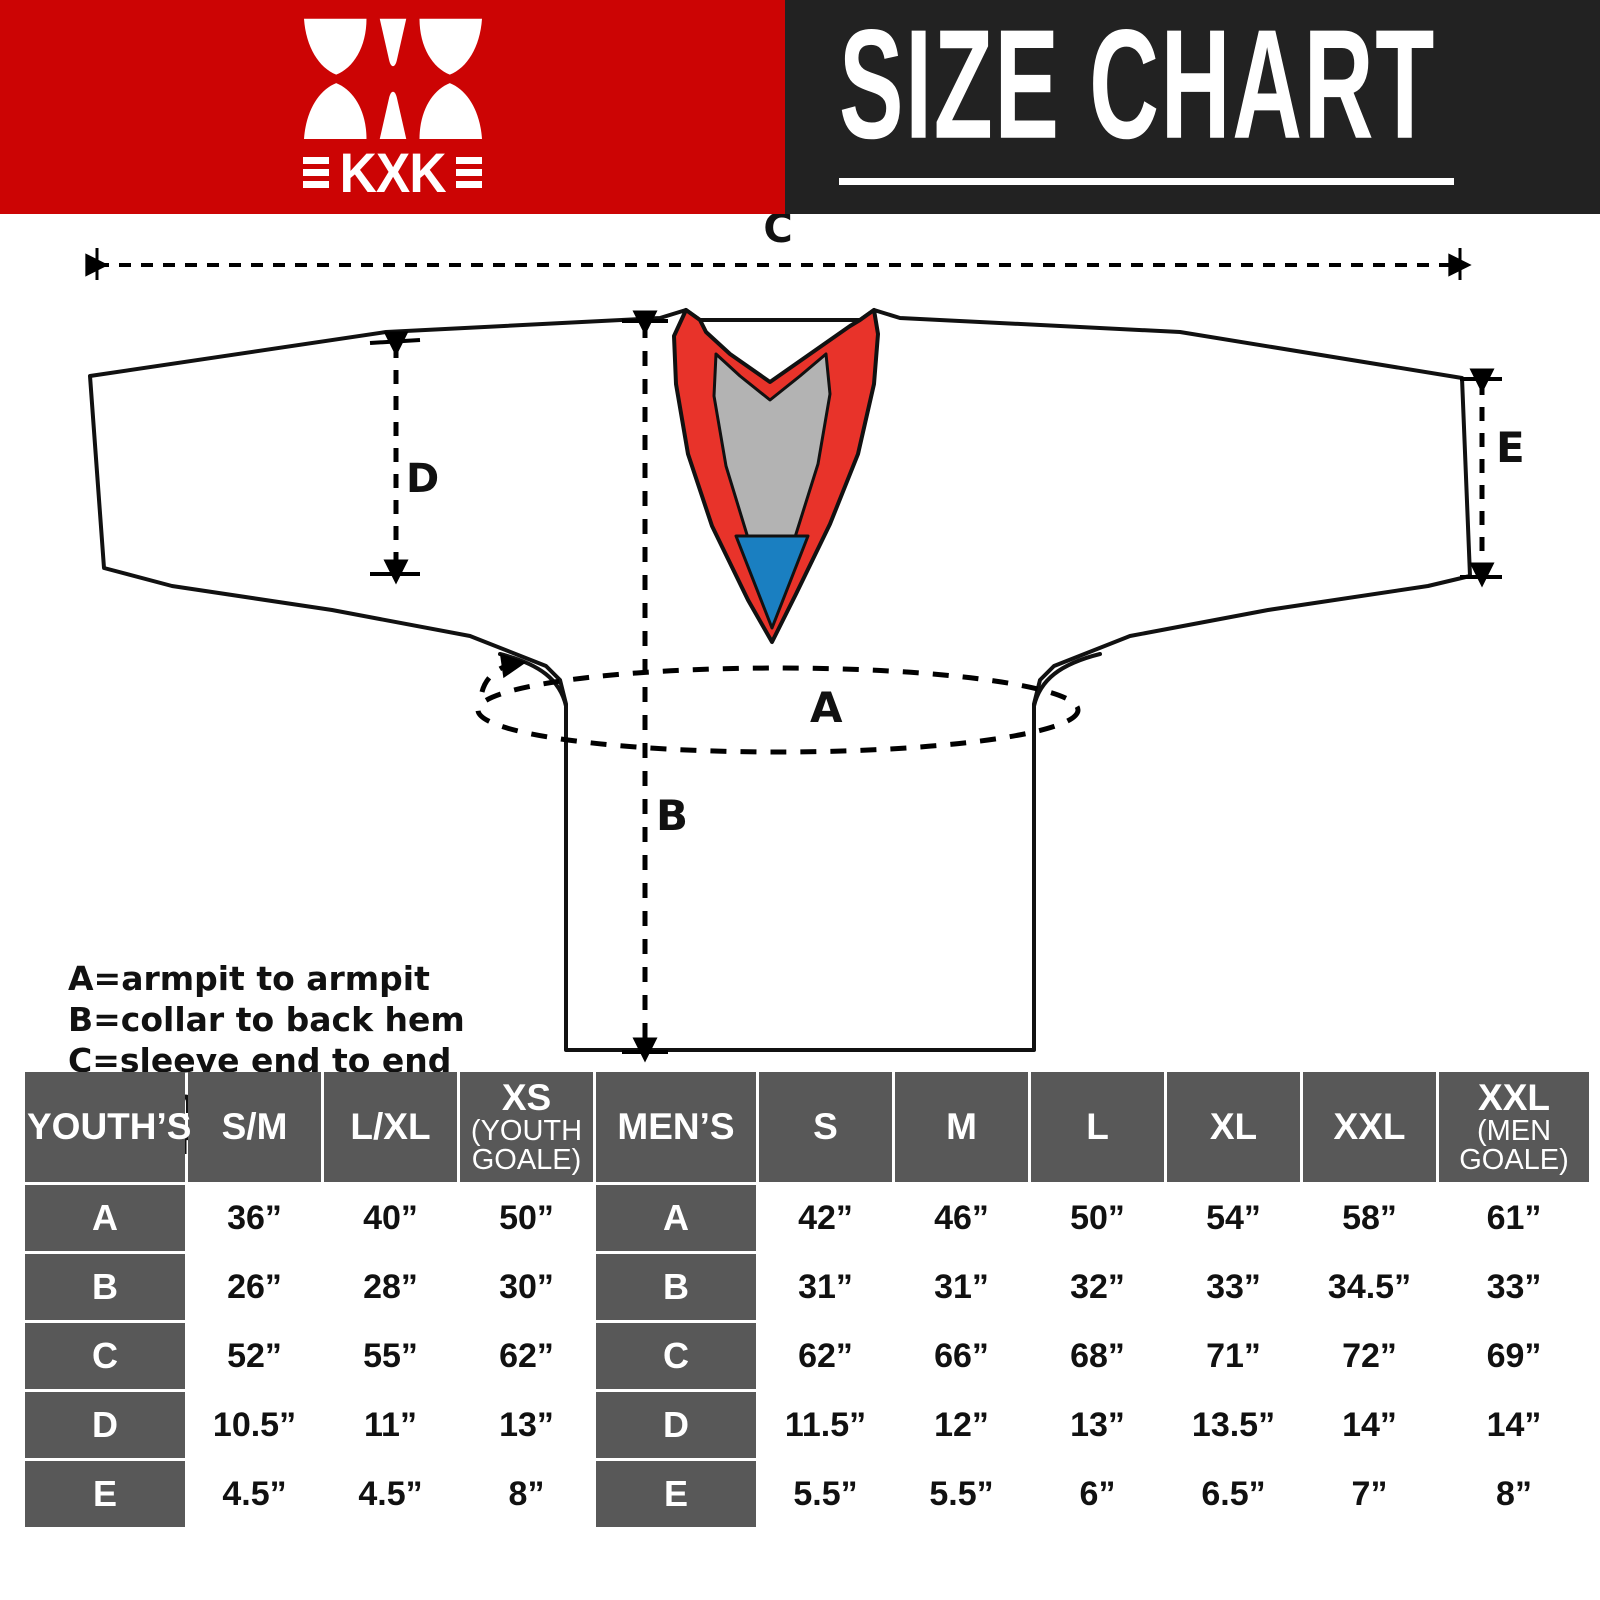 This screenshot has height=1600, width=1600. What do you see at coordinates (105, 1356) in the screenshot?
I see `row-label-youth-c: C` at bounding box center [105, 1356].